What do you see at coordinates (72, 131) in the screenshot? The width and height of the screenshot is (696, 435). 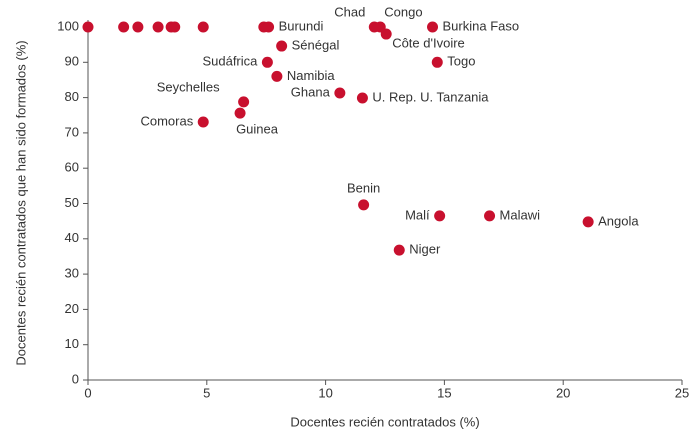 I see `y-tick-label: 70` at bounding box center [72, 131].